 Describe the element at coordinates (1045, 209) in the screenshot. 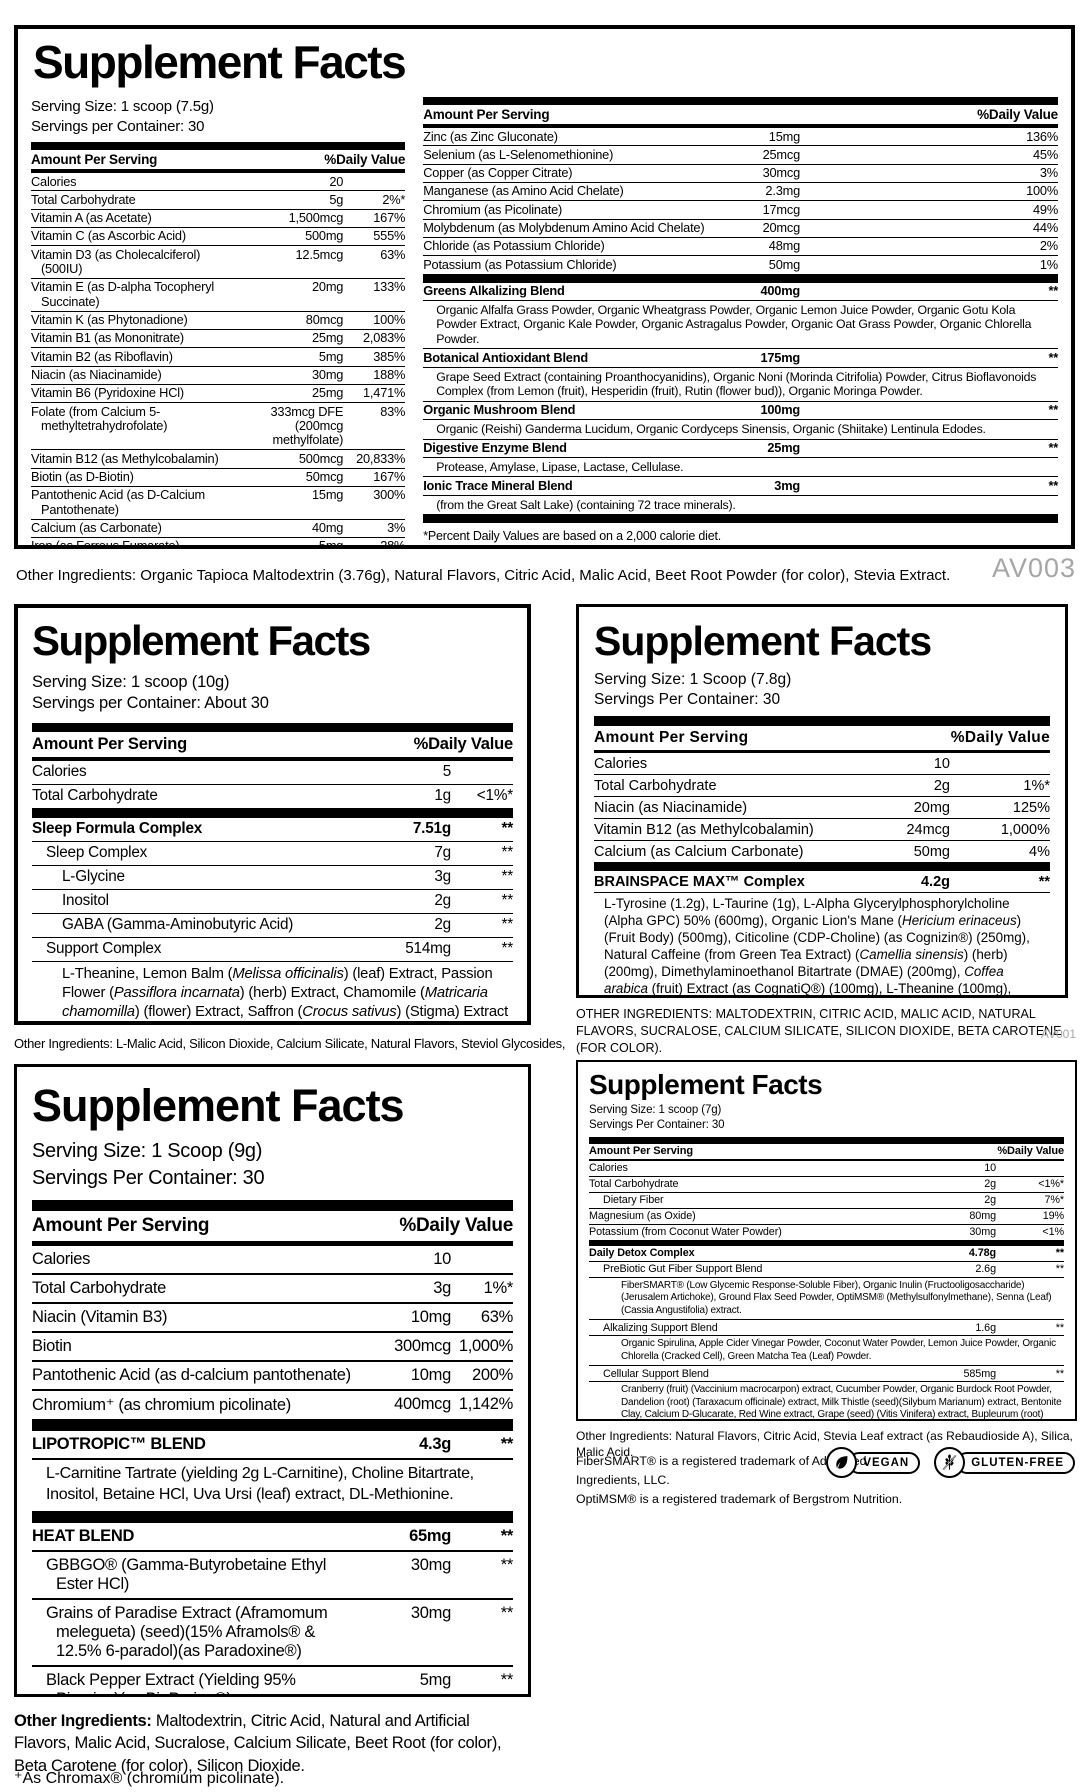

I see `nutrient-daily-value: 49%` at that location.